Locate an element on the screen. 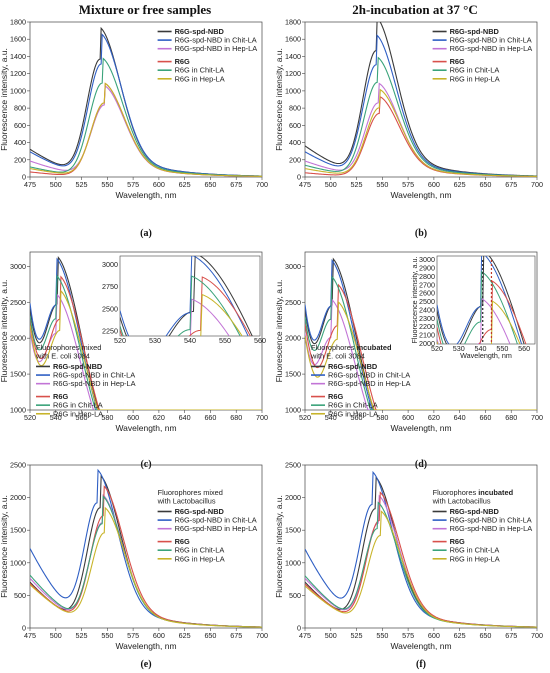  annotation-note: Fluorophores incubated is located at coordinates (473, 492).